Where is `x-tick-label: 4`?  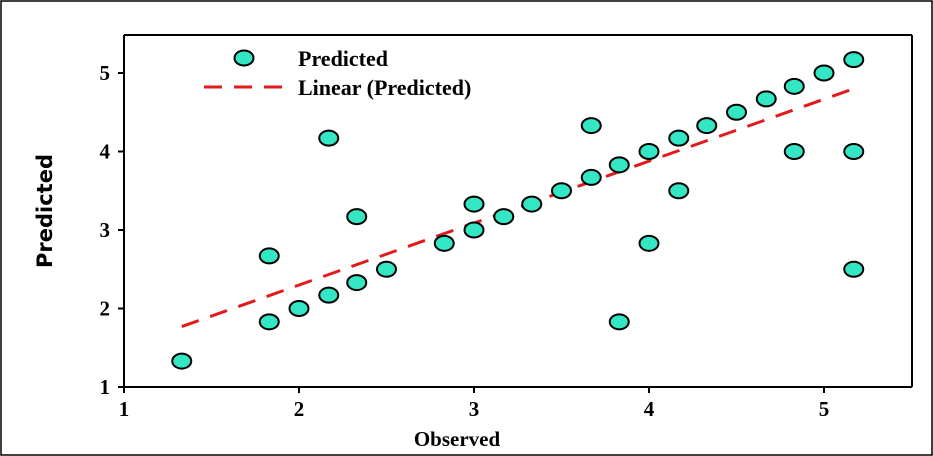 x-tick-label: 4 is located at coordinates (649, 409).